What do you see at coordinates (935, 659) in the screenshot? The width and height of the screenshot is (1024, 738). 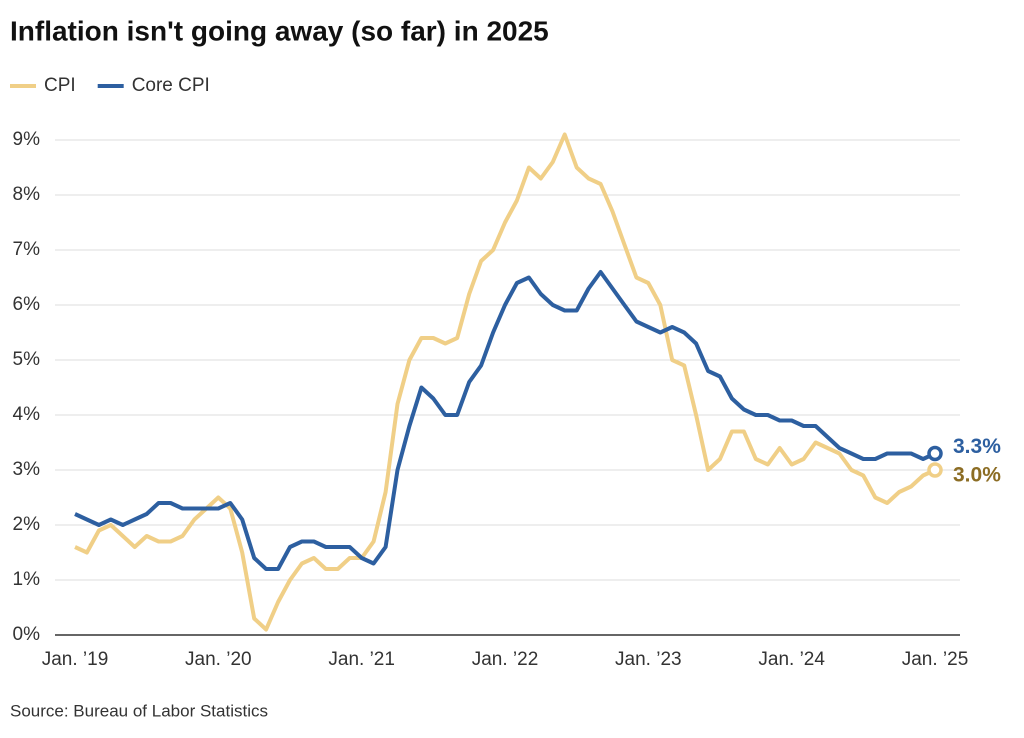 I see `x-tick-label: Jan. ’25` at bounding box center [935, 659].